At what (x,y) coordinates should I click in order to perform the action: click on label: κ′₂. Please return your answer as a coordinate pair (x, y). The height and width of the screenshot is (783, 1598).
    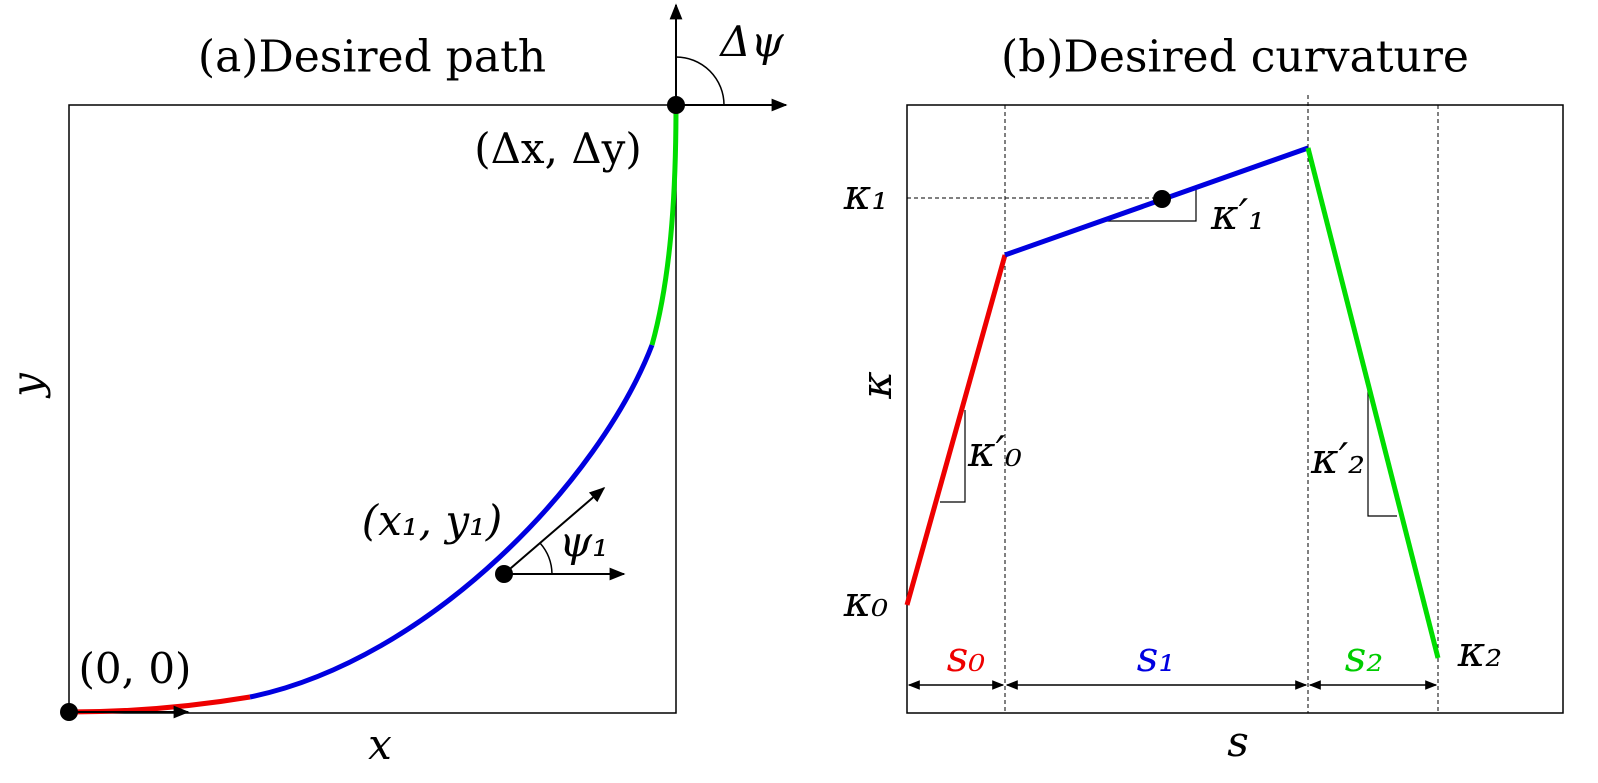
    Looking at the image, I should click on (1337, 458).